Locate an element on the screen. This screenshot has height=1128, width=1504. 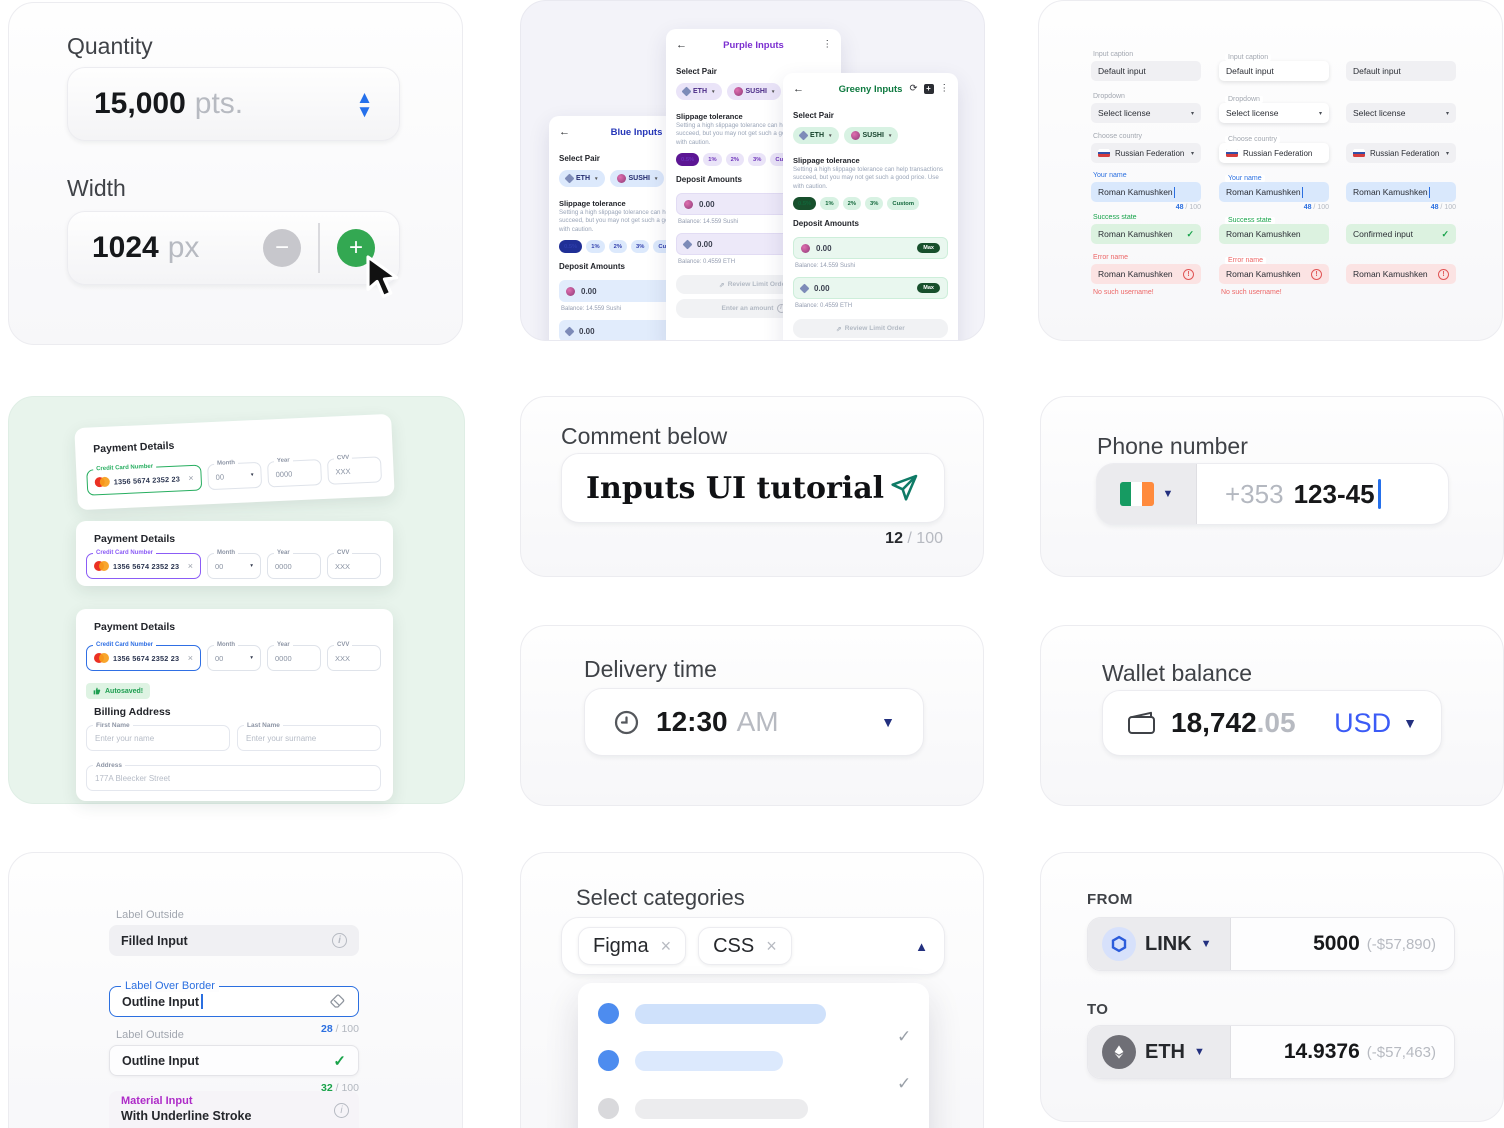
categories-multiselect: Figma × CSS × ▲ is located at coordinates (753, 946).